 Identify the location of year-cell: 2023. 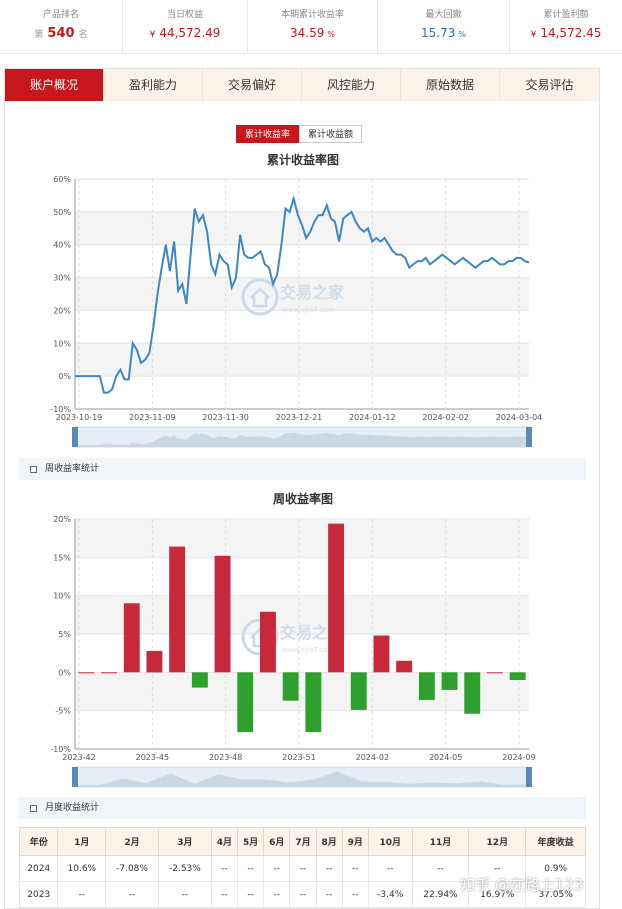
(38, 894).